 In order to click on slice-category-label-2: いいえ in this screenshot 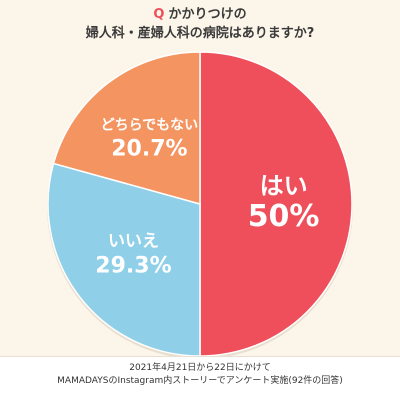, I will do `click(133, 242)`.